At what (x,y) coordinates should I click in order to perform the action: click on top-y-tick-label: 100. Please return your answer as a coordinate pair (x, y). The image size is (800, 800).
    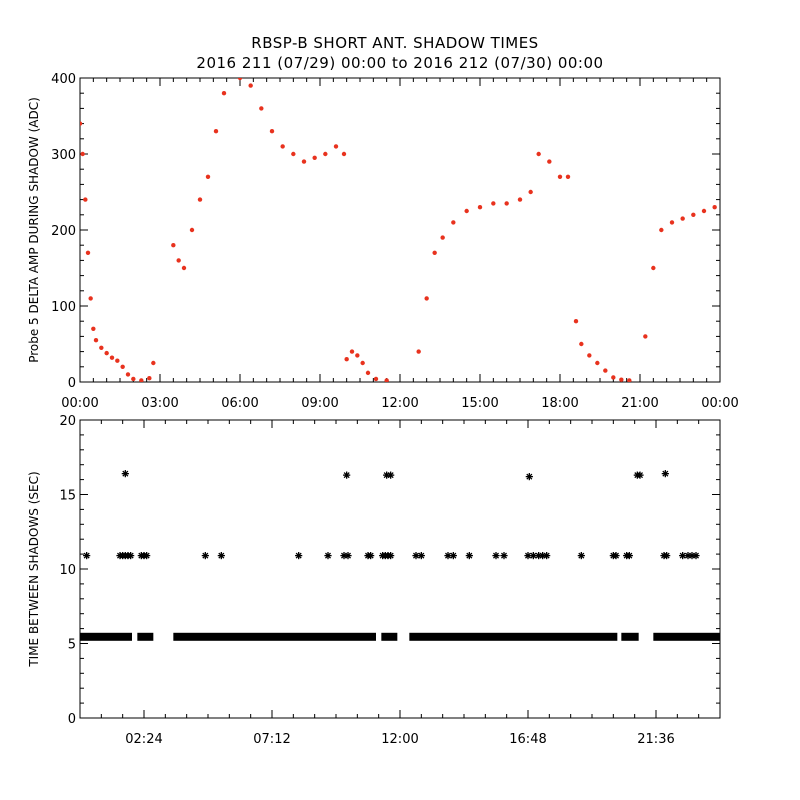
    Looking at the image, I should click on (63, 307).